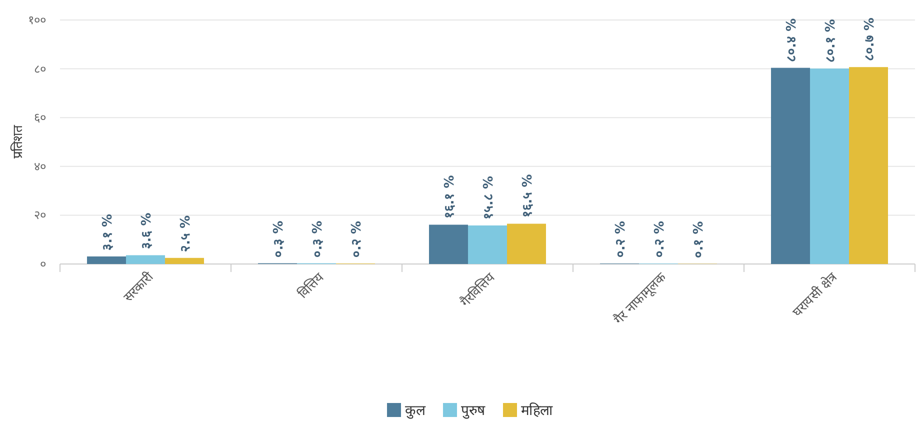 The image size is (917, 432). Describe the element at coordinates (415, 411) in the screenshot. I see `legend-label: कुल` at that location.